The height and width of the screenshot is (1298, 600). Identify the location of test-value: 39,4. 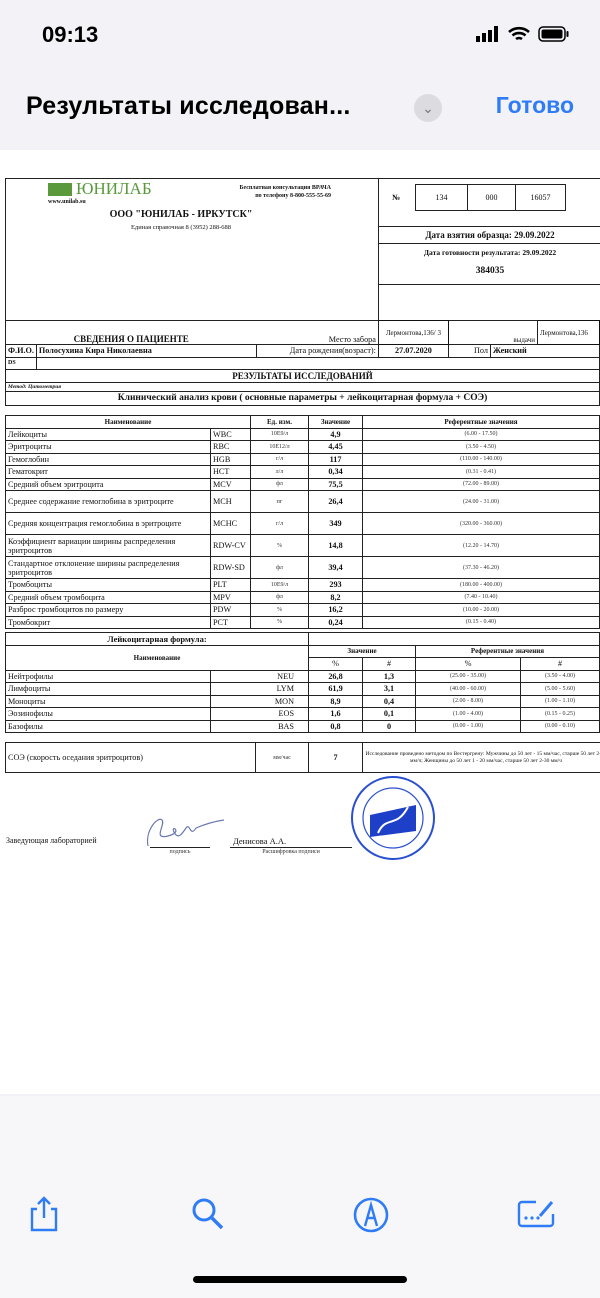
(335, 567).